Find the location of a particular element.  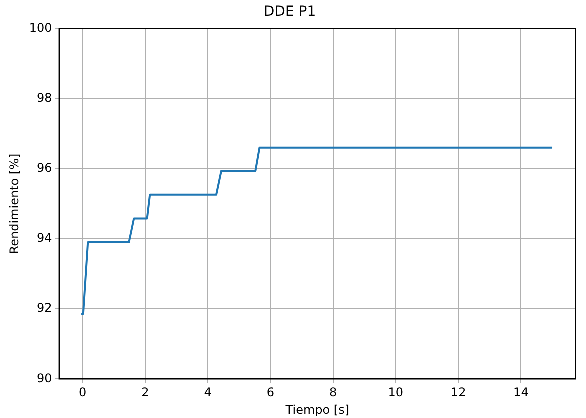

y-tick-label: 90 is located at coordinates (44, 378).